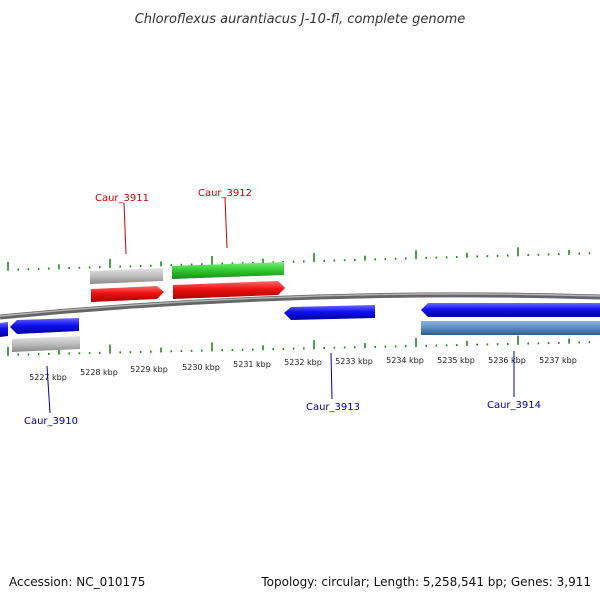  Describe the element at coordinates (122, 198) in the screenshot. I see `caur-3911-label: Caur_3911` at that location.